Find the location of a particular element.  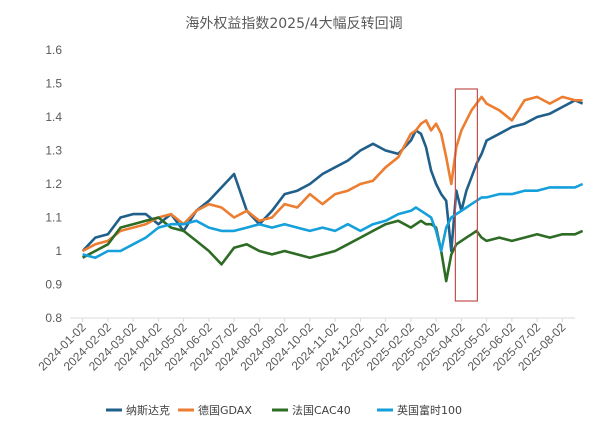

legend-label: 英国富时100 is located at coordinates (429, 410).